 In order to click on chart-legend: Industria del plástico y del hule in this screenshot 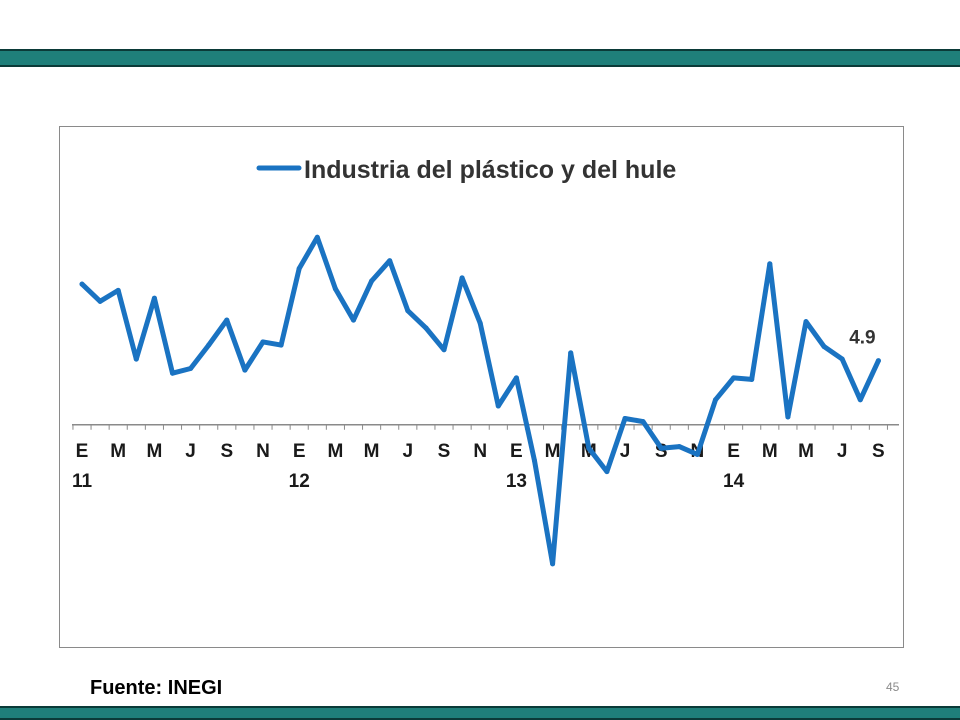, I will do `click(466, 170)`.